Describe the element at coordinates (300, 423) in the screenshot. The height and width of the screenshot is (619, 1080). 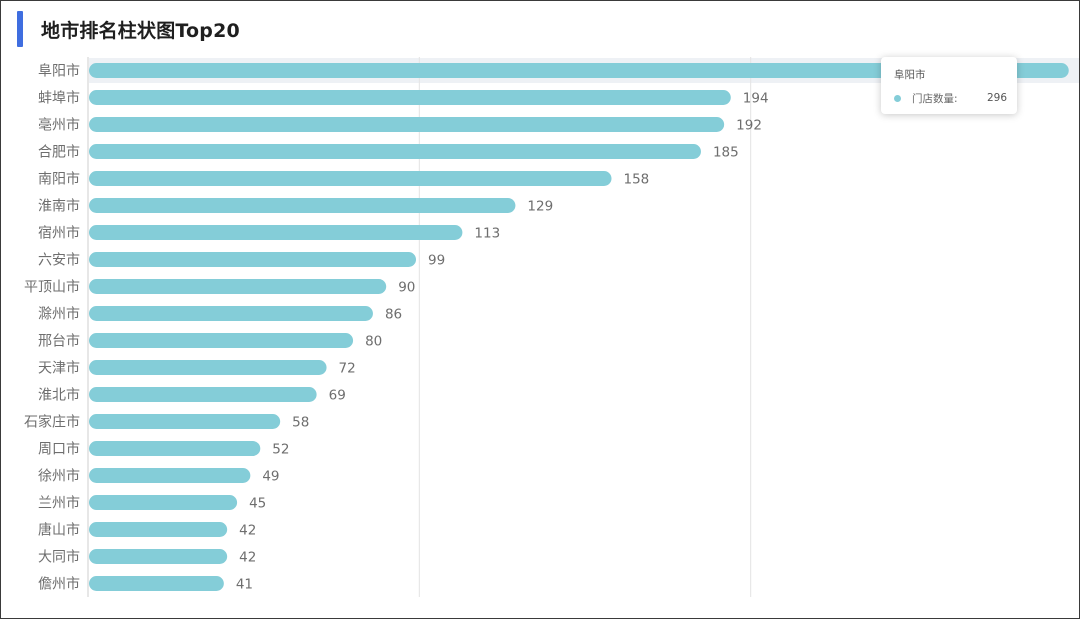
I see `bar-value-label: 58` at that location.